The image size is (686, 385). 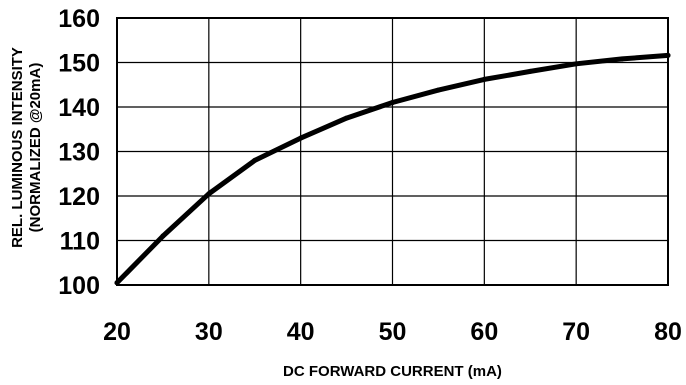 I want to click on x-tick-label-6: 80, so click(x=668, y=332).